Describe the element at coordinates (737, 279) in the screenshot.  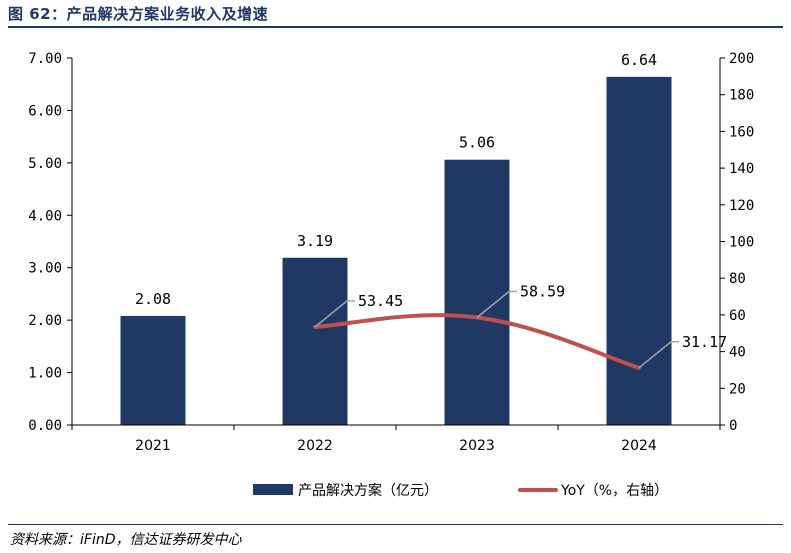
I see `right-tick-label: 80` at that location.